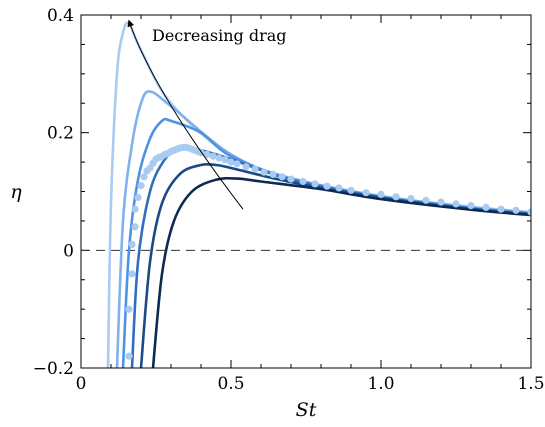  What do you see at coordinates (185, 114) in the screenshot?
I see `decreasing-drag-arrow` at bounding box center [185, 114].